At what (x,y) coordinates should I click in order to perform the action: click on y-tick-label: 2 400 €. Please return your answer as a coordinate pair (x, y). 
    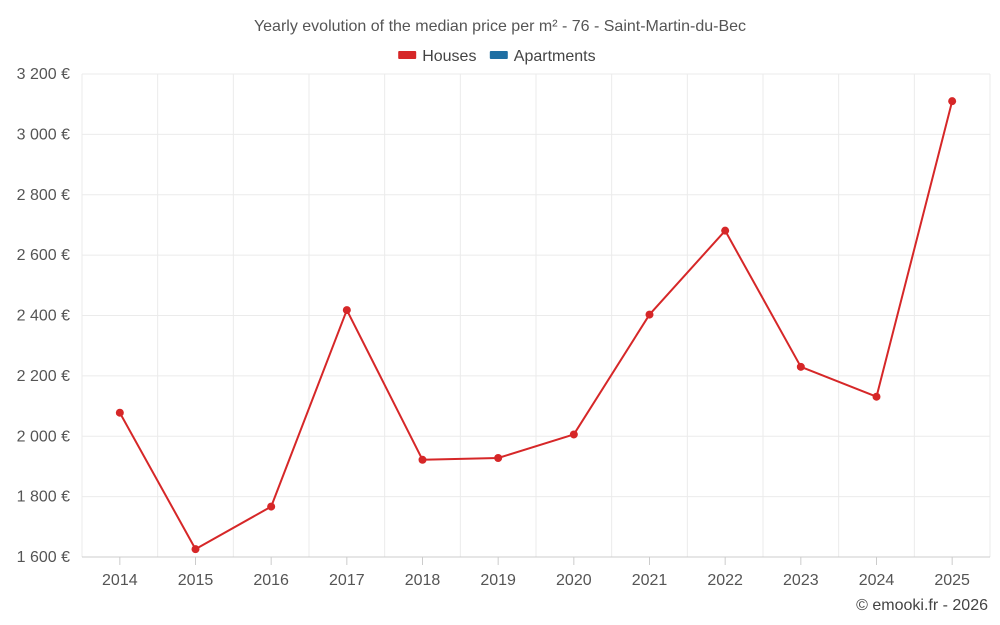
    Looking at the image, I should click on (43, 316).